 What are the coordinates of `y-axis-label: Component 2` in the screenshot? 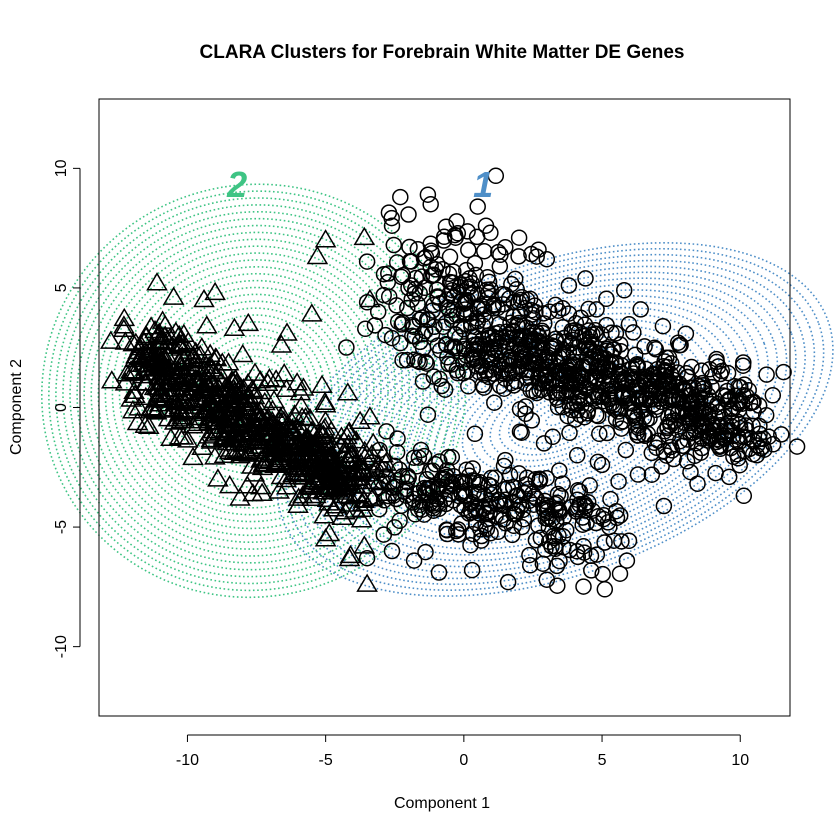 It's located at (16, 407).